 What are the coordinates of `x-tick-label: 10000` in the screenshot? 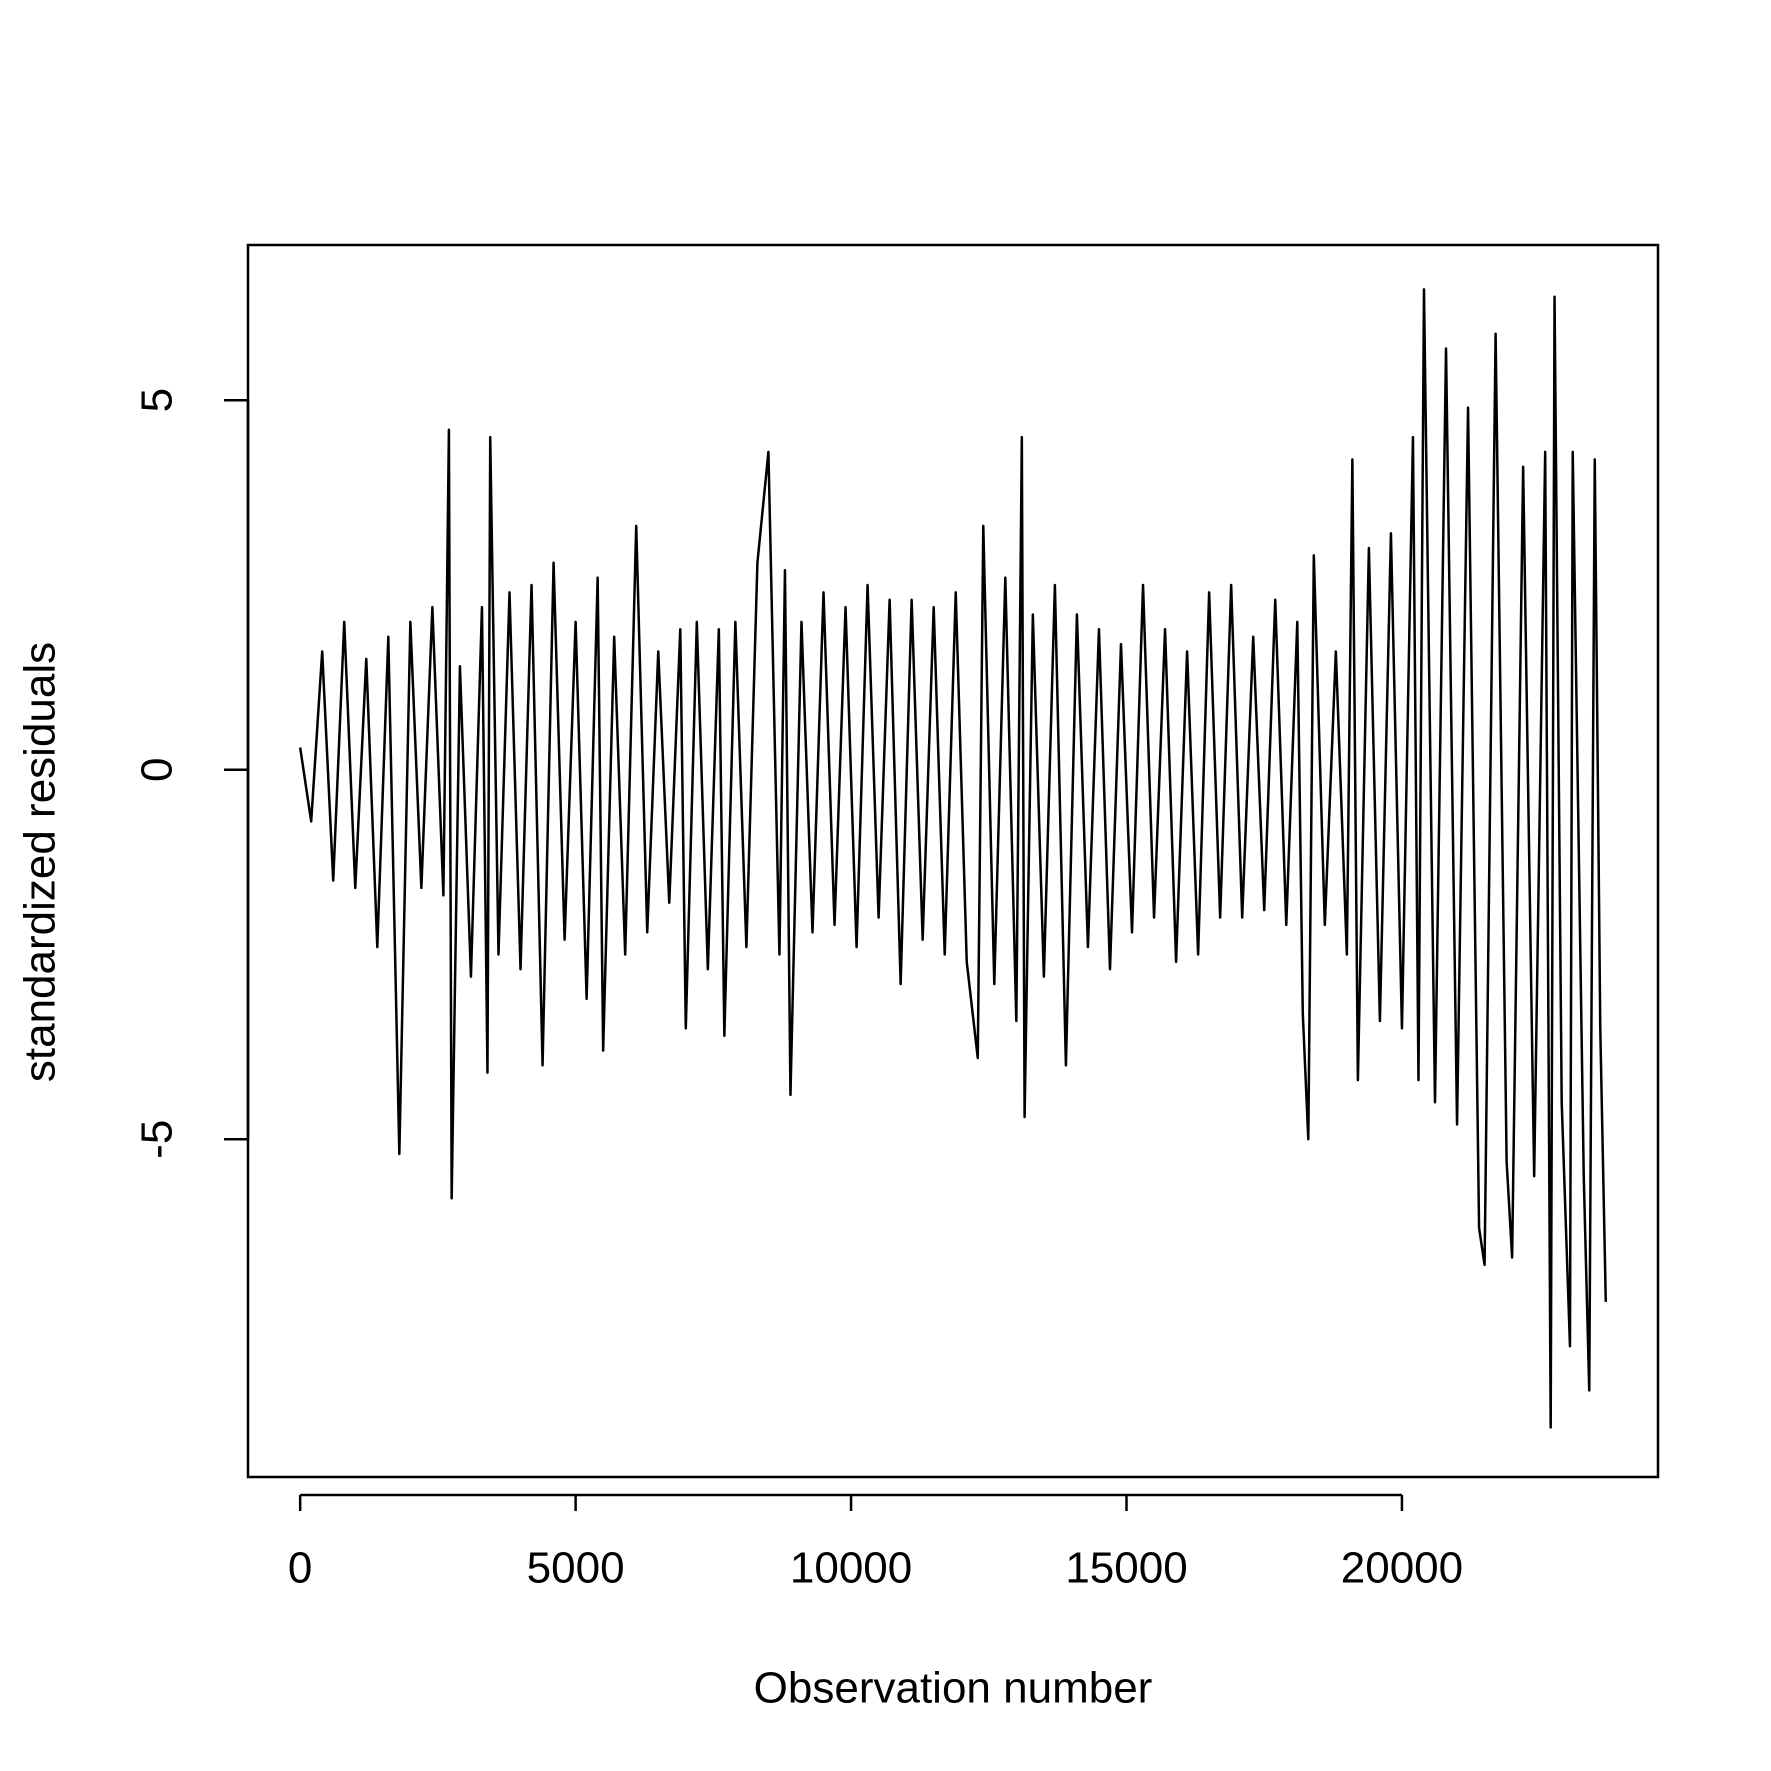 It's located at (851, 1568).